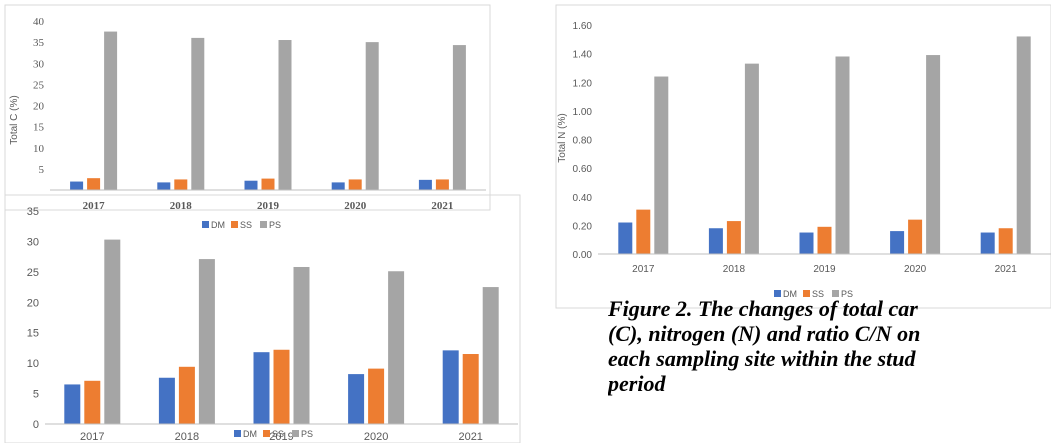 Image resolution: width=1051 pixels, height=443 pixels. What do you see at coordinates (637, 383) in the screenshot?
I see `caption-line: period` at bounding box center [637, 383].